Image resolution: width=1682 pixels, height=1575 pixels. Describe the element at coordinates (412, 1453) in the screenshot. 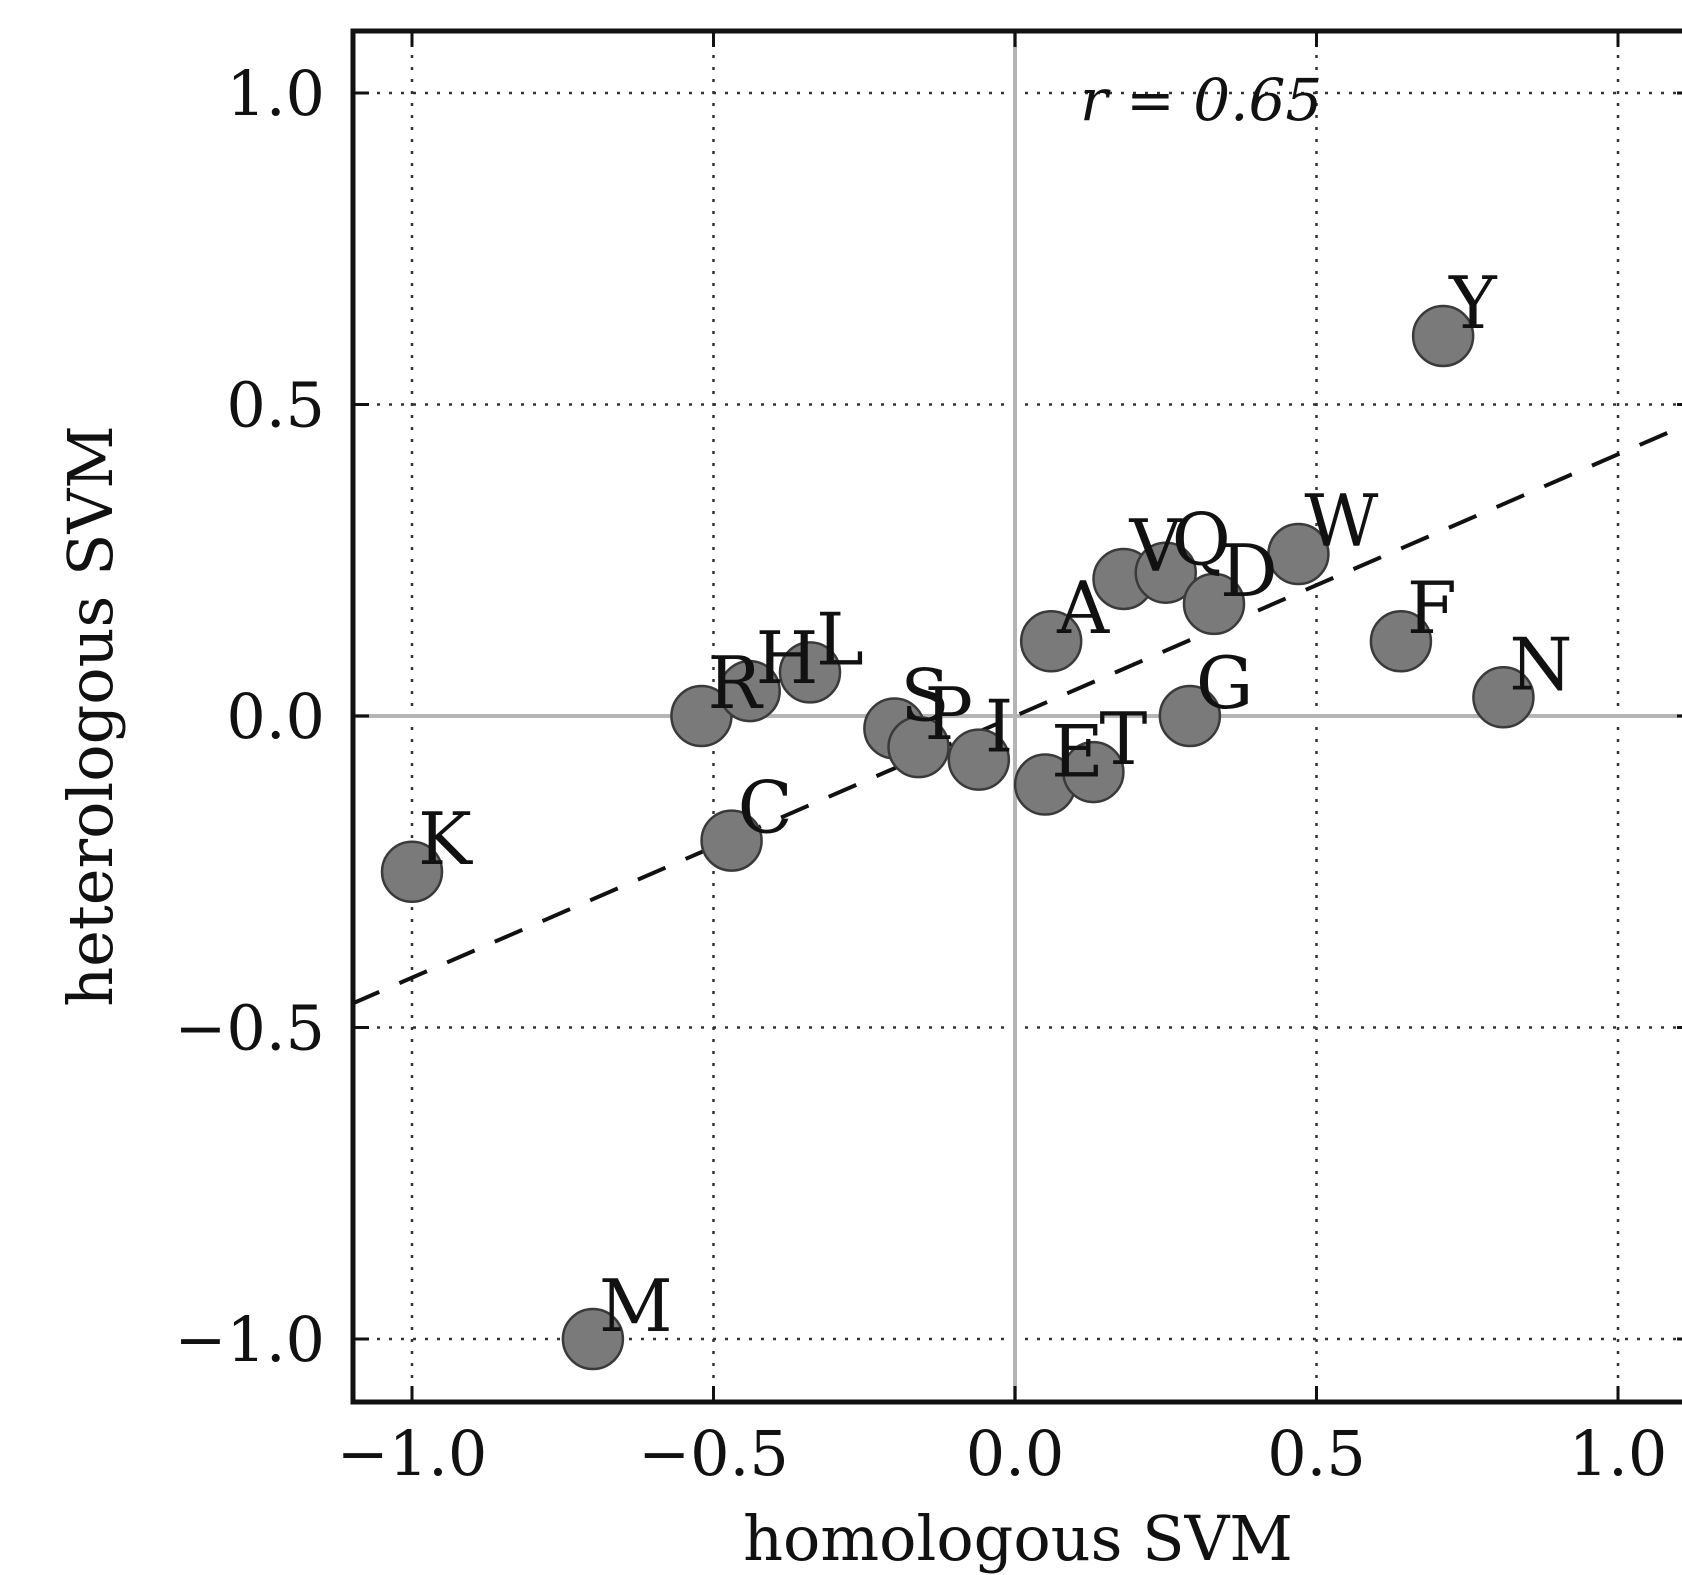

I see `x-tick-label: −1.0` at that location.